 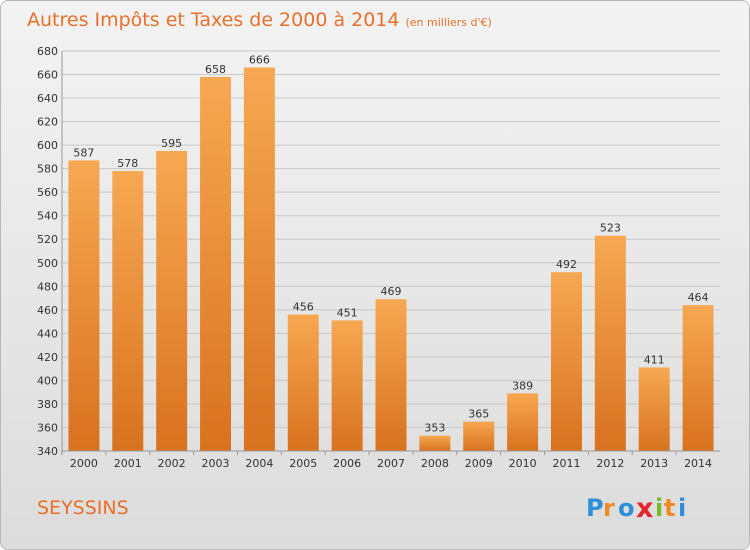 What do you see at coordinates (566, 463) in the screenshot?
I see `x-tick-label: 2011` at bounding box center [566, 463].